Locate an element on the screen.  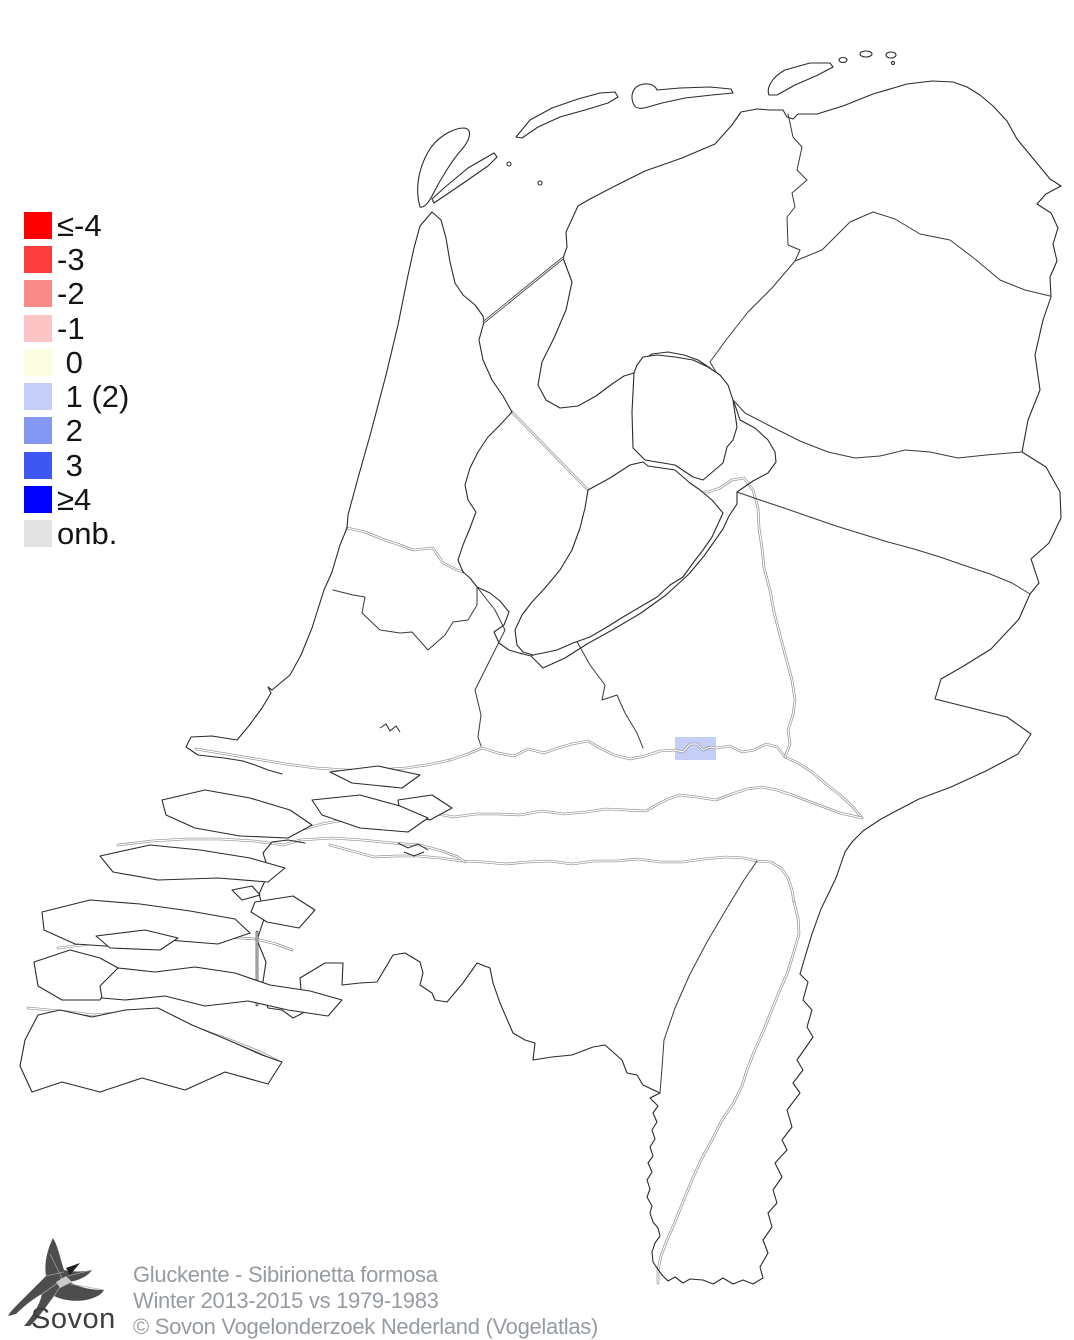
legend-label: ≤-4 is located at coordinates (79, 225).